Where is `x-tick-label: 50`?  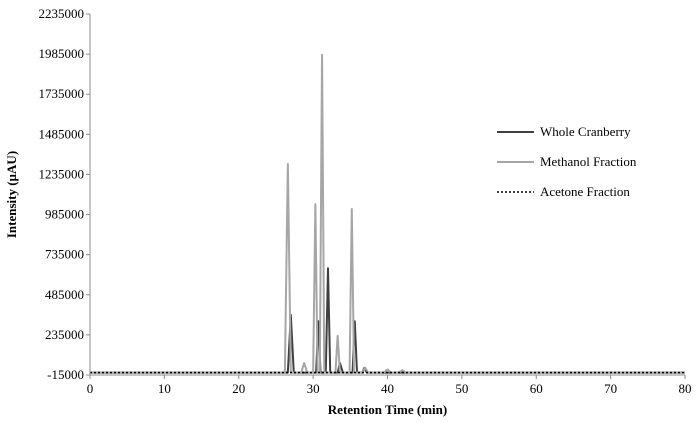 x-tick-label: 50 is located at coordinates (461, 388).